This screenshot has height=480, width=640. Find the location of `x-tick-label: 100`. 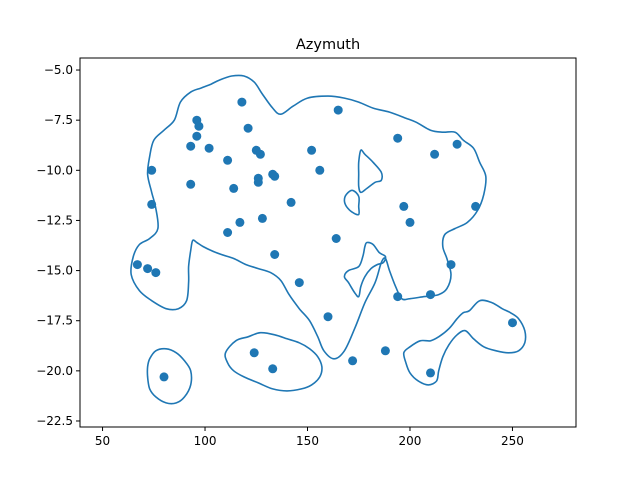

x-tick-label: 100 is located at coordinates (205, 441).